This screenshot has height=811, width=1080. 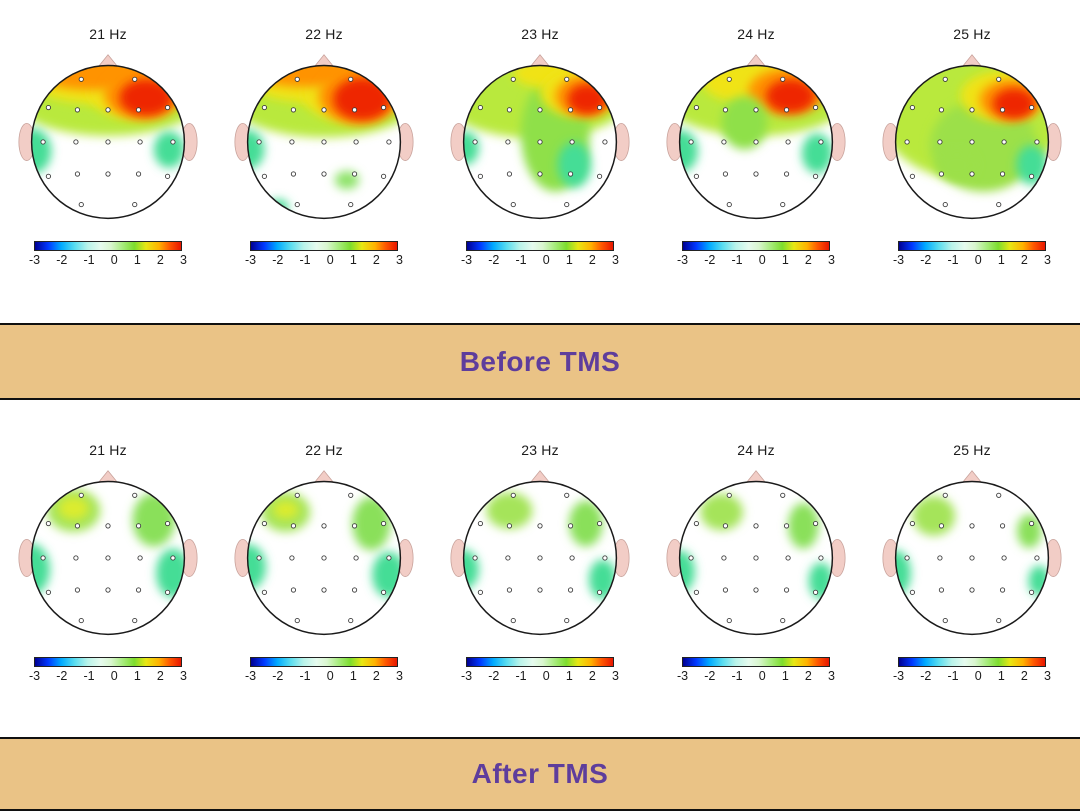 I want to click on topomap-panel-before-21-hz: 21 Hz -3 -2 -1 0 1 2 3, so click(x=108, y=174).